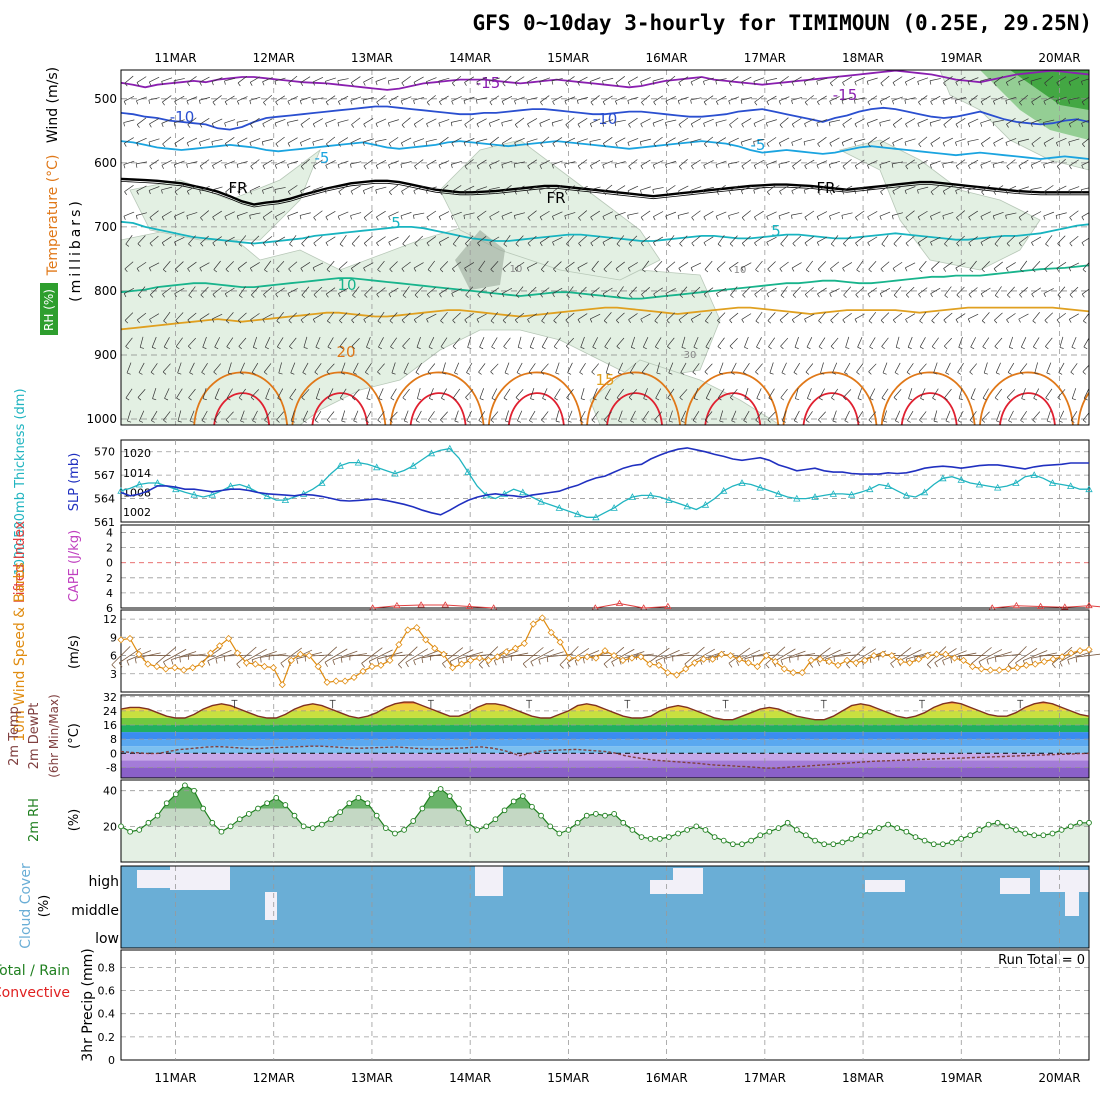 This screenshot has height=1100, width=1100. What do you see at coordinates (605, 711) in the screenshot?
I see `temperature-line` at bounding box center [605, 711].